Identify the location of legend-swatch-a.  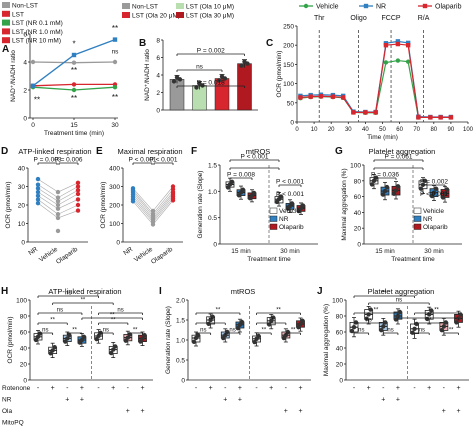
(6, 31).